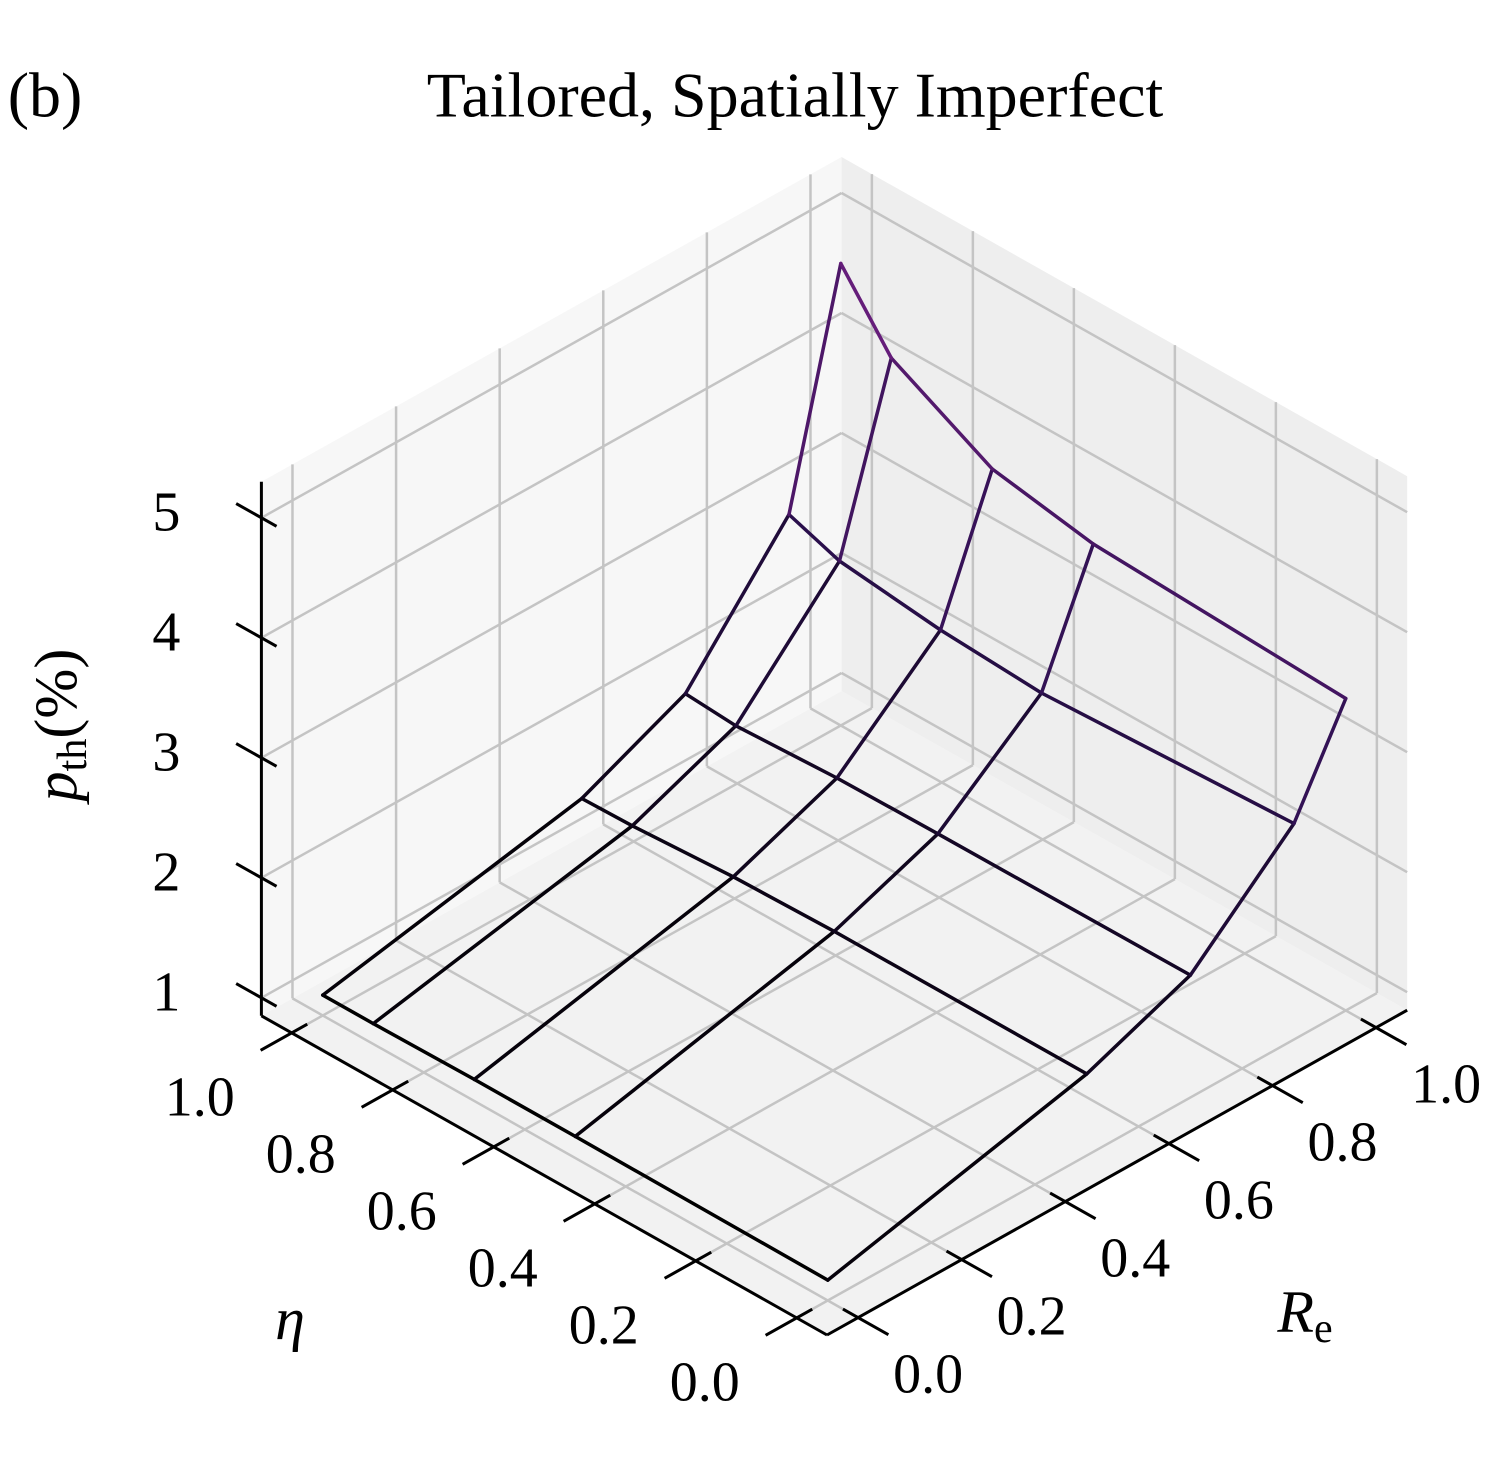 This screenshot has width=1495, height=1469. Describe the element at coordinates (166, 633) in the screenshot. I see `z-tick-label: 4` at that location.